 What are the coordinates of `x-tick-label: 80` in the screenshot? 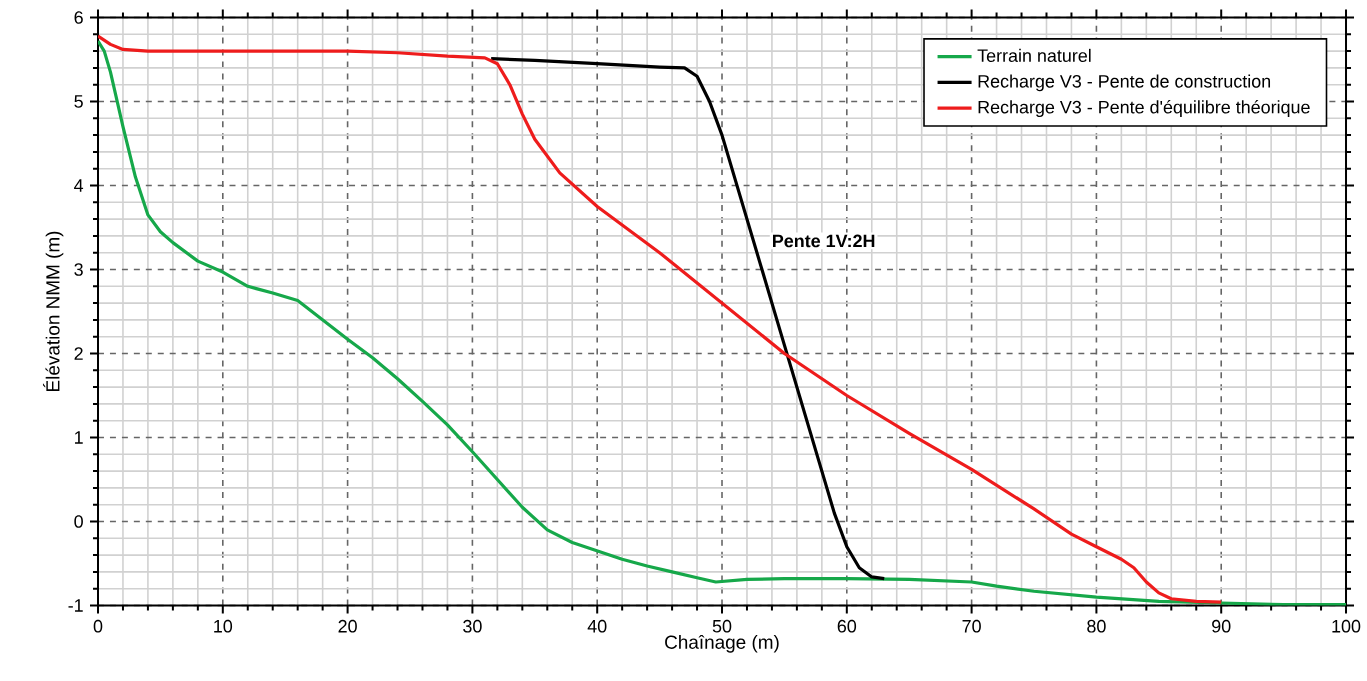 It's located at (1096, 626).